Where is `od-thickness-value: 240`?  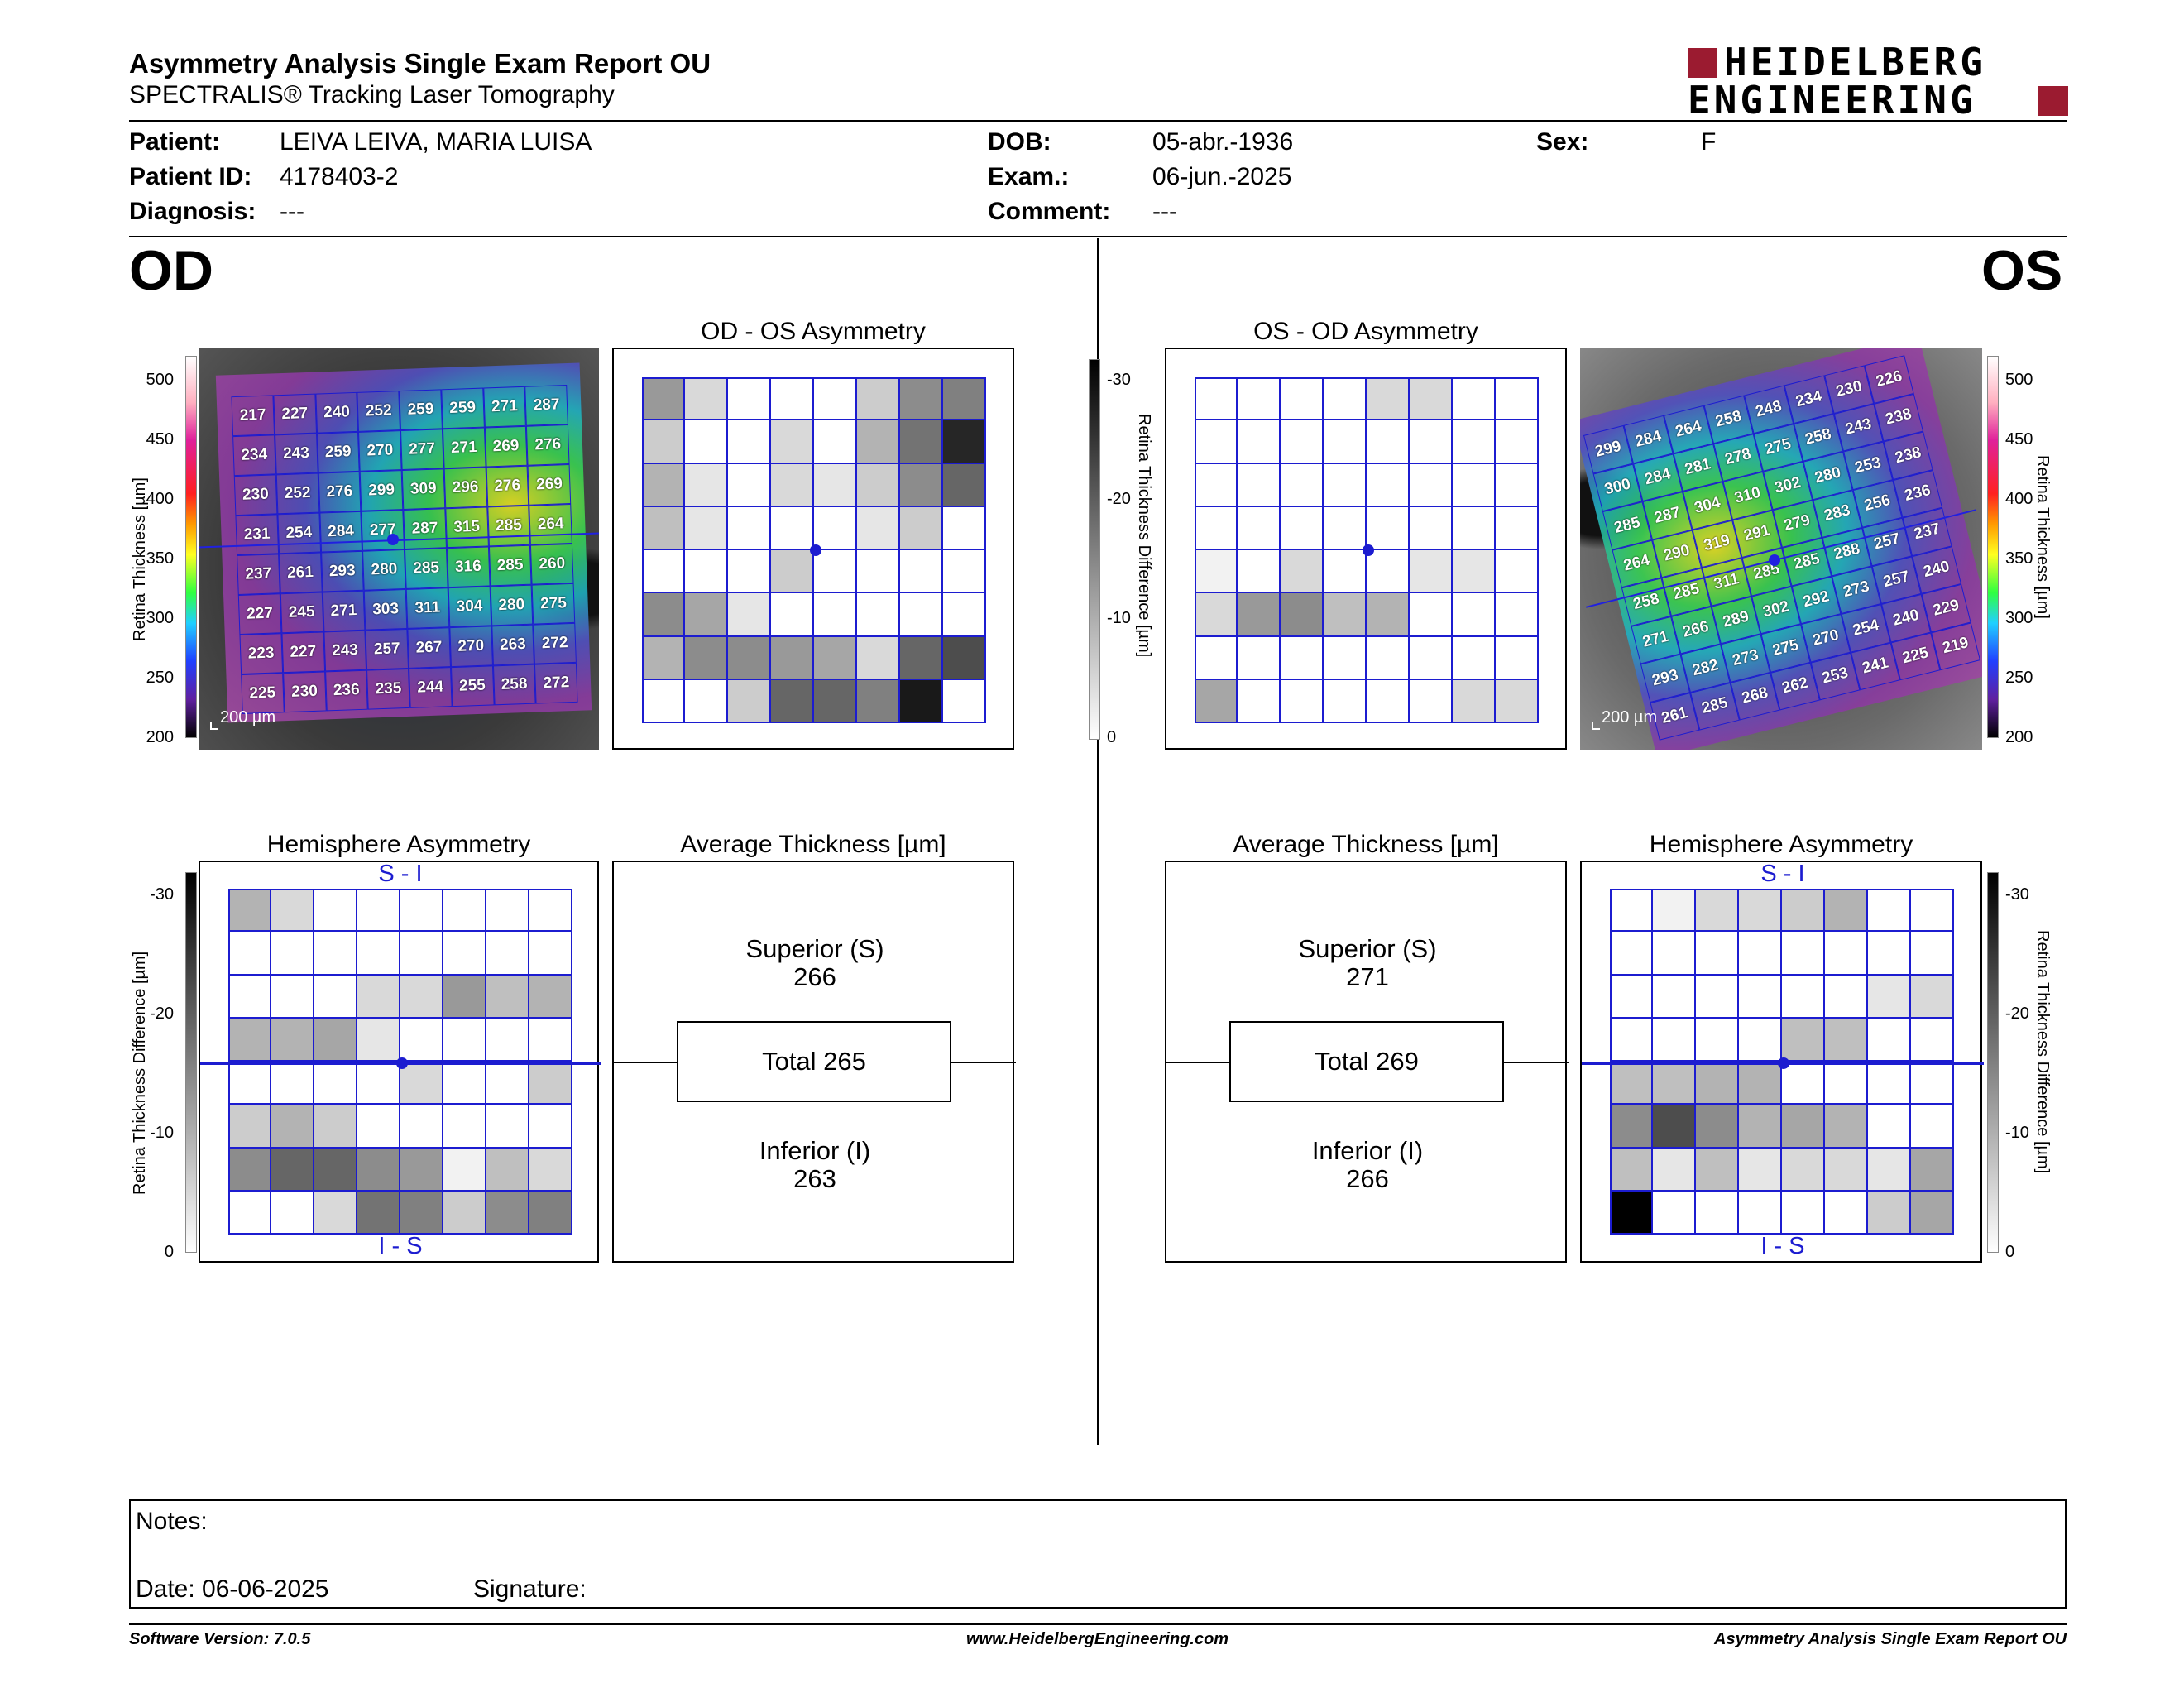 od-thickness-value: 240 is located at coordinates (337, 412).